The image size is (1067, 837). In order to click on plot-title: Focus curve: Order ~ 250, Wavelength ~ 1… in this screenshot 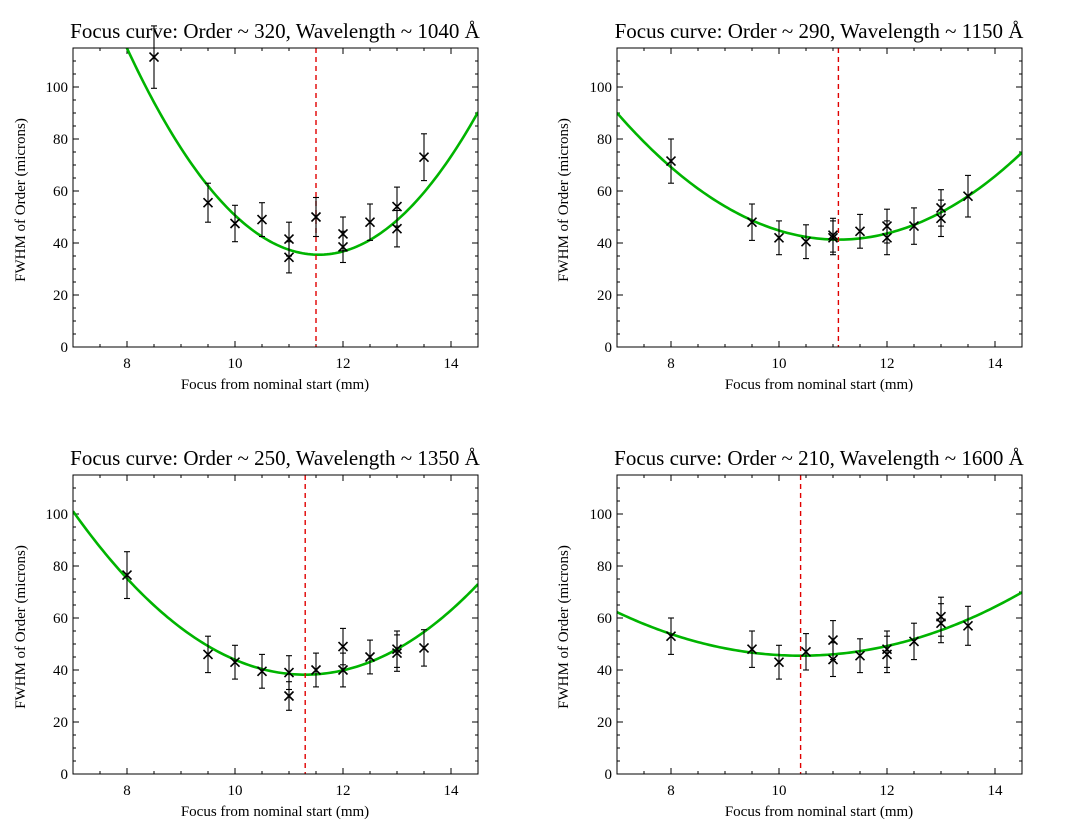, I will do `click(275, 458)`.